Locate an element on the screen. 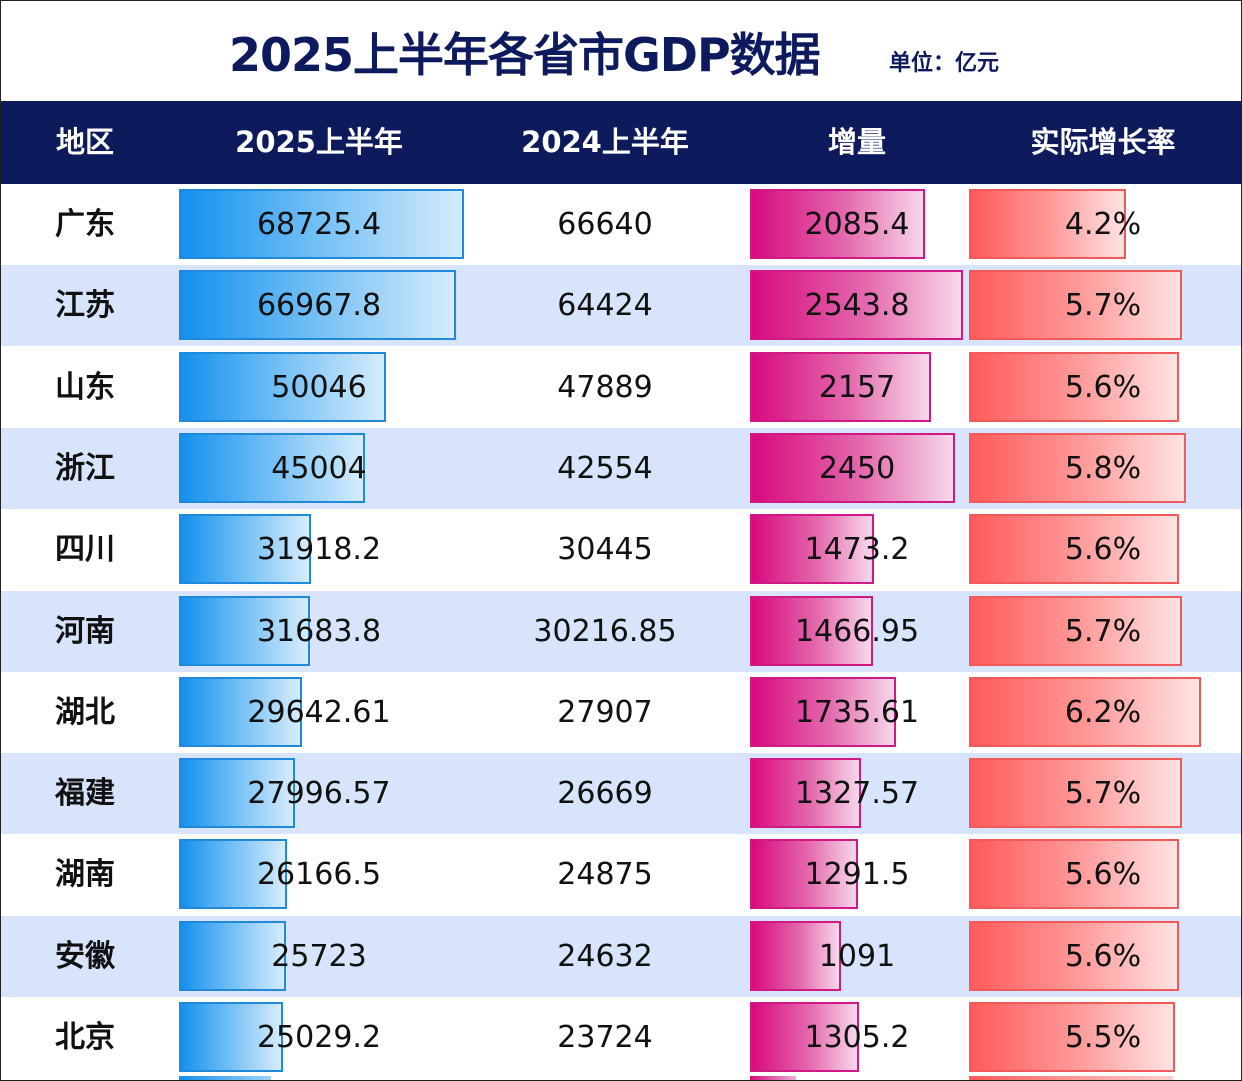 Image resolution: width=1242 pixels, height=1081 pixels. value-2024-gdp: 42554 is located at coordinates (605, 468).